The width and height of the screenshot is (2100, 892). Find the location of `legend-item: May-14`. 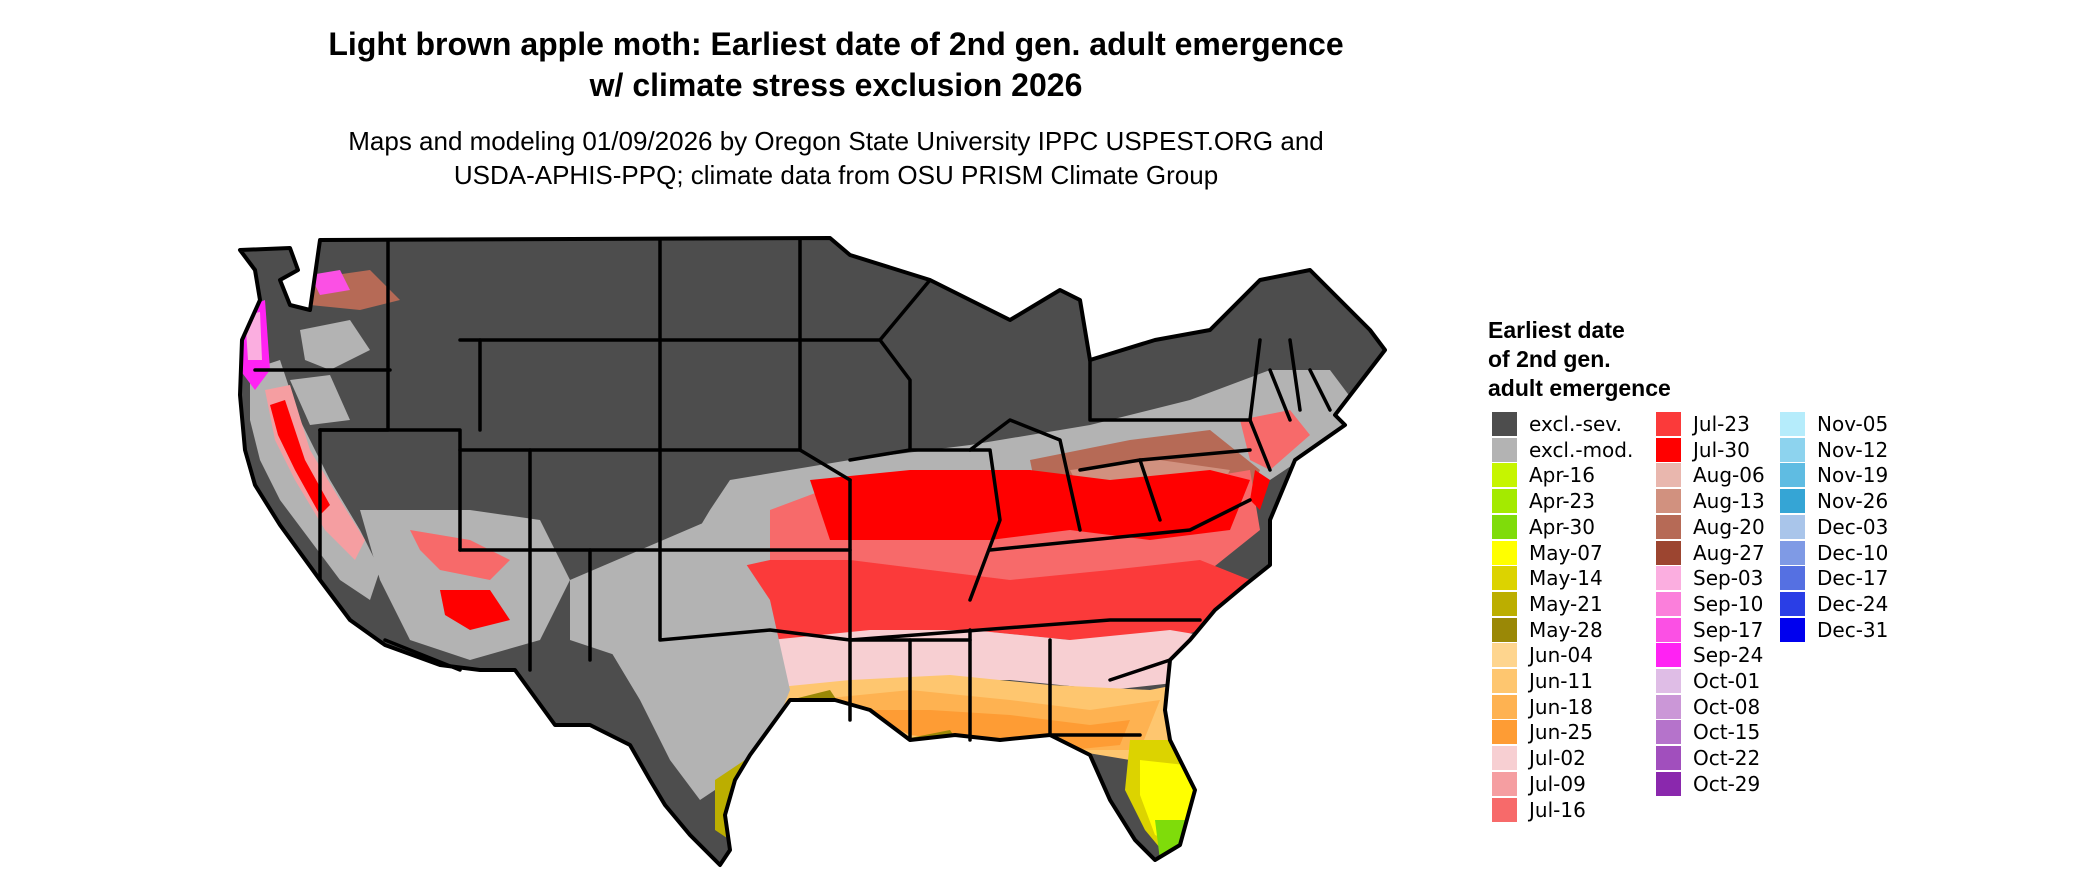

legend-item: May-14 is located at coordinates (1547, 578).